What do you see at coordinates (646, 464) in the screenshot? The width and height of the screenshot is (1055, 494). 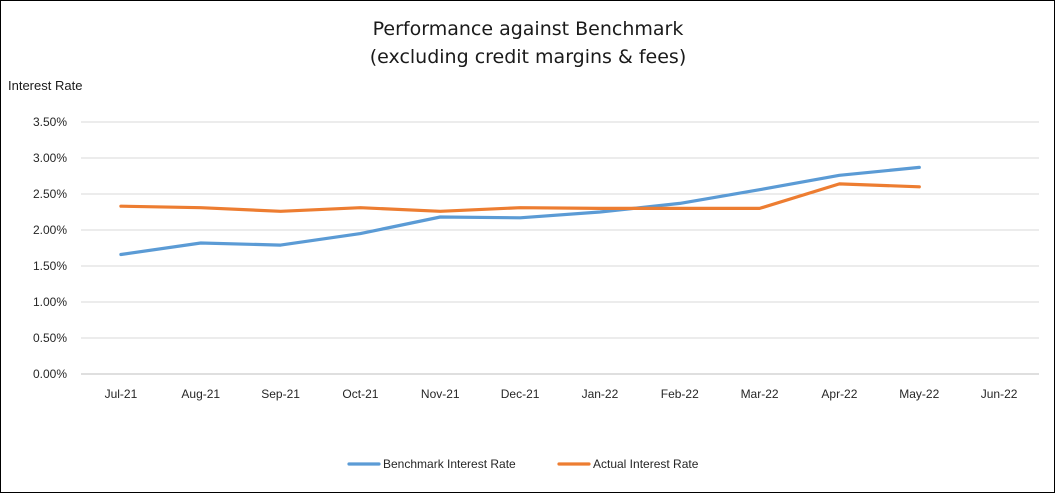 I see `legend-label: Actual Interest Rate` at bounding box center [646, 464].